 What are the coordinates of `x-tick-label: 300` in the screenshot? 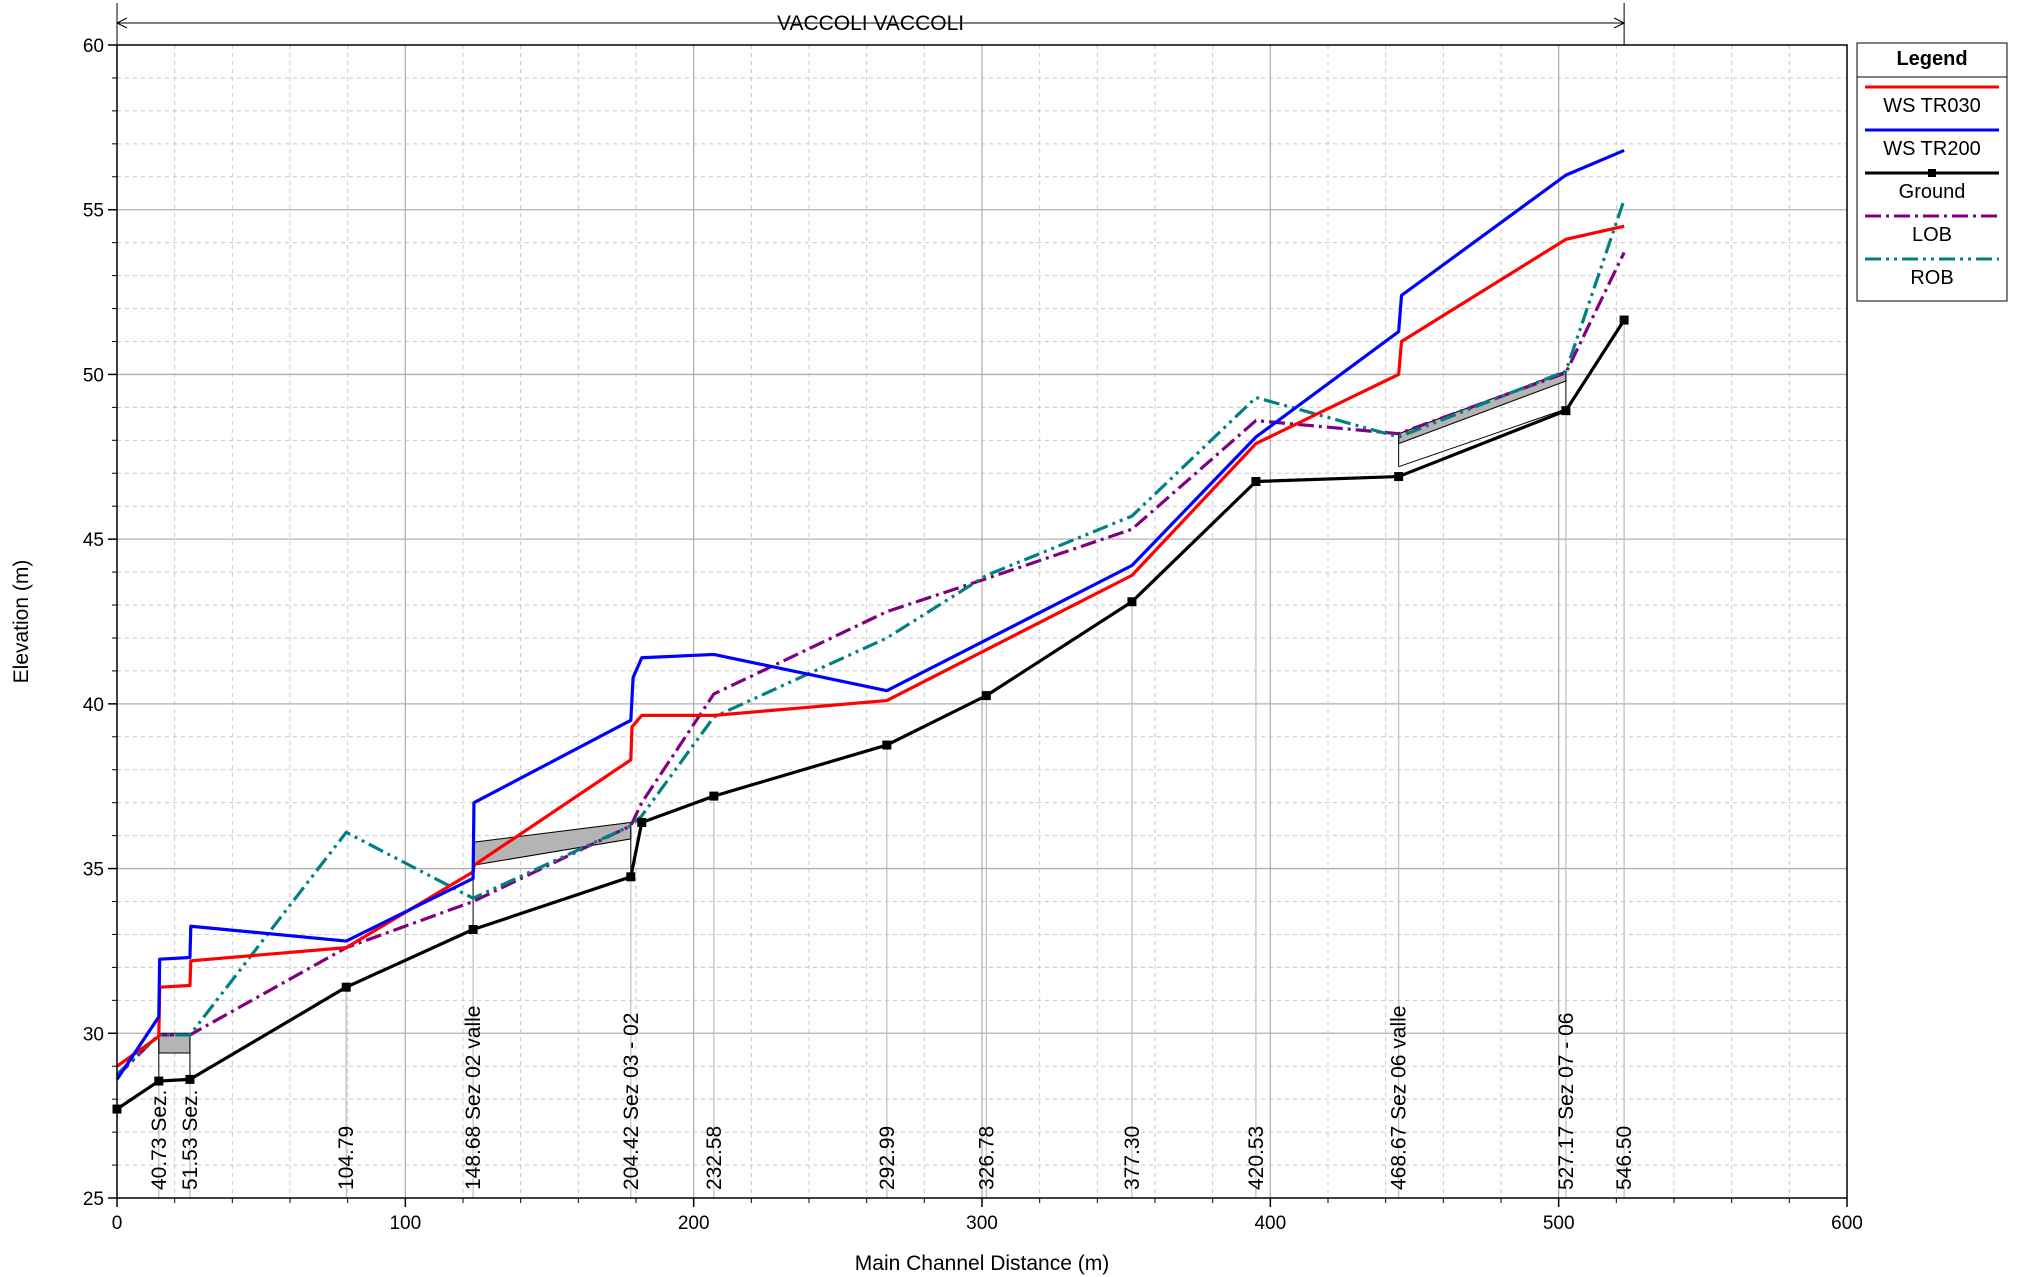 It's located at (982, 1223).